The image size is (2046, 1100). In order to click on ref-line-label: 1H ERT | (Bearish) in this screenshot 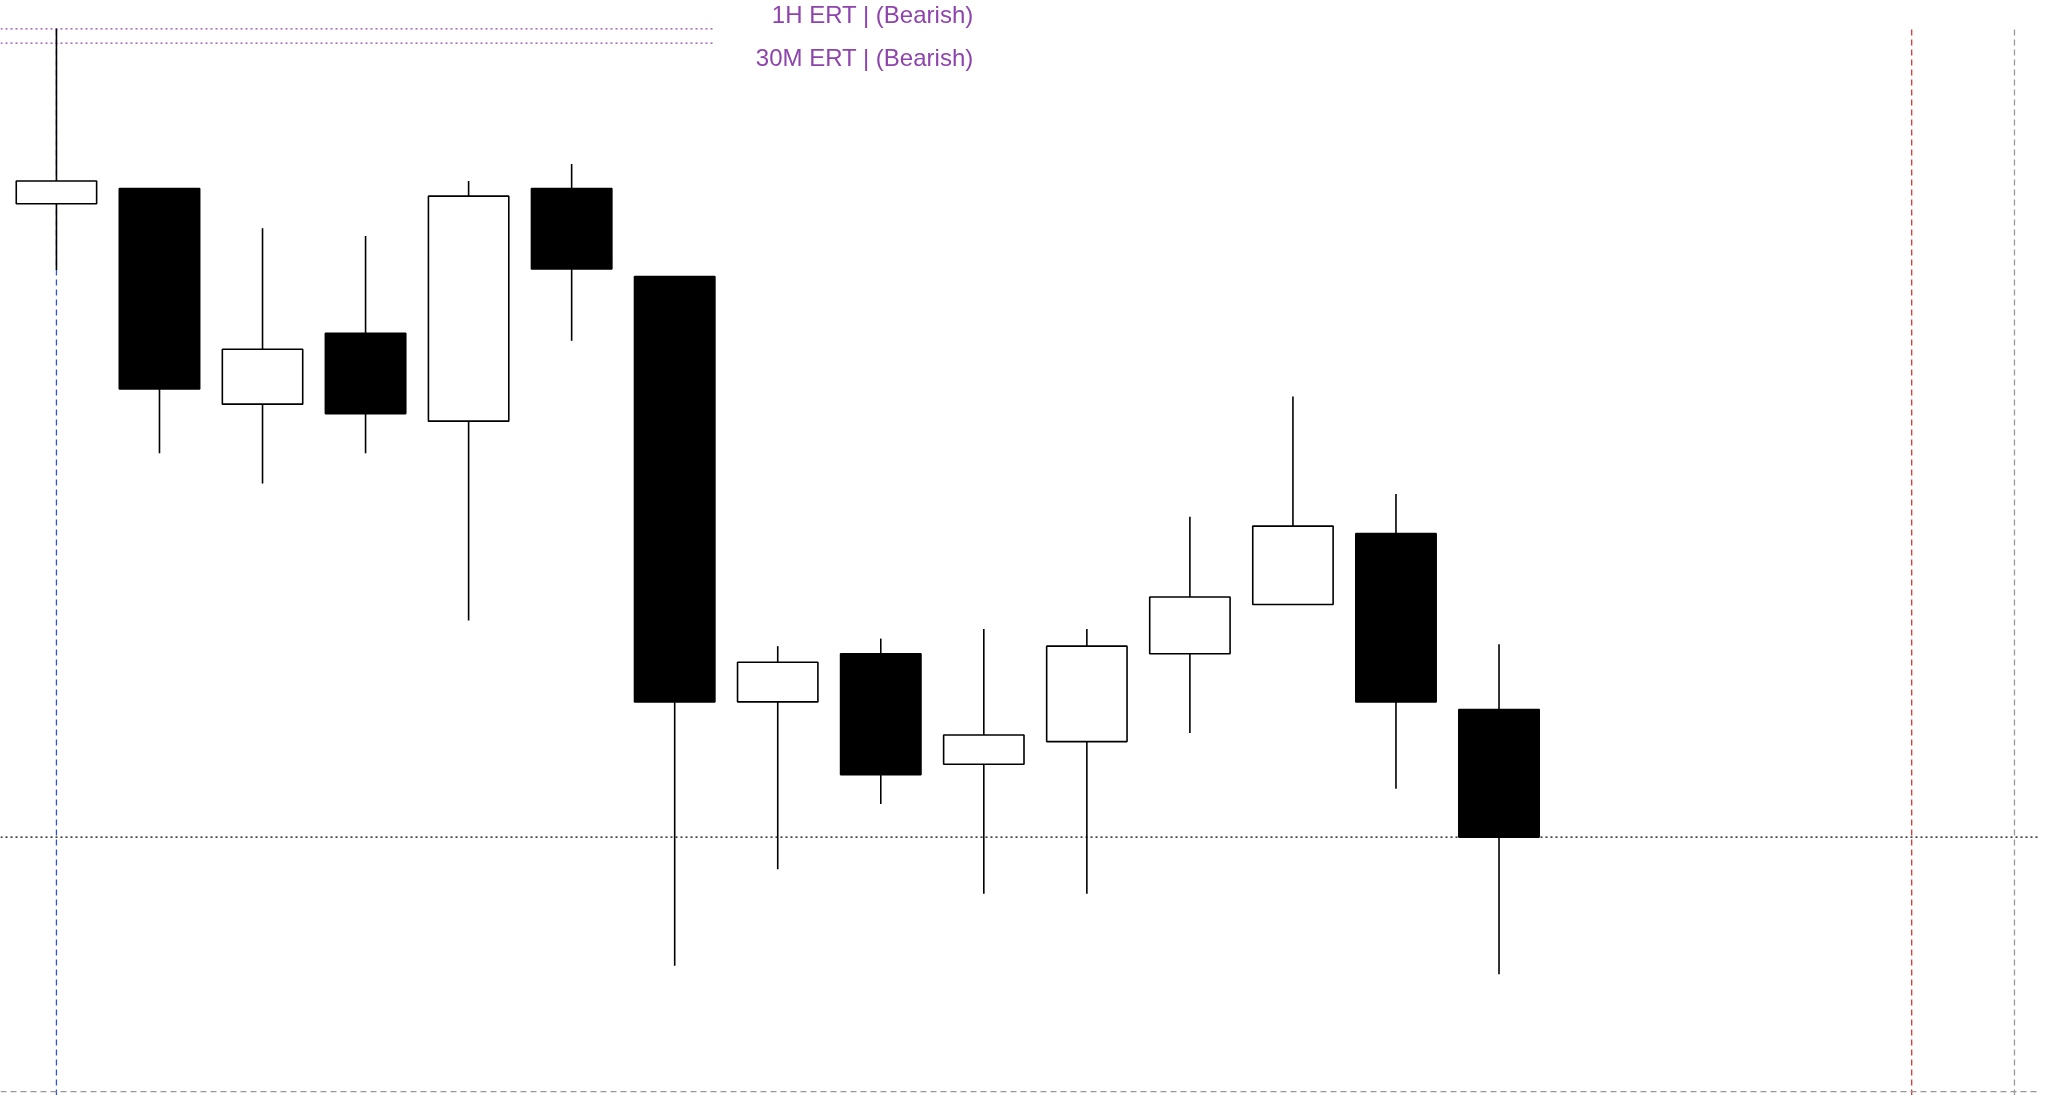, I will do `click(872, 14)`.